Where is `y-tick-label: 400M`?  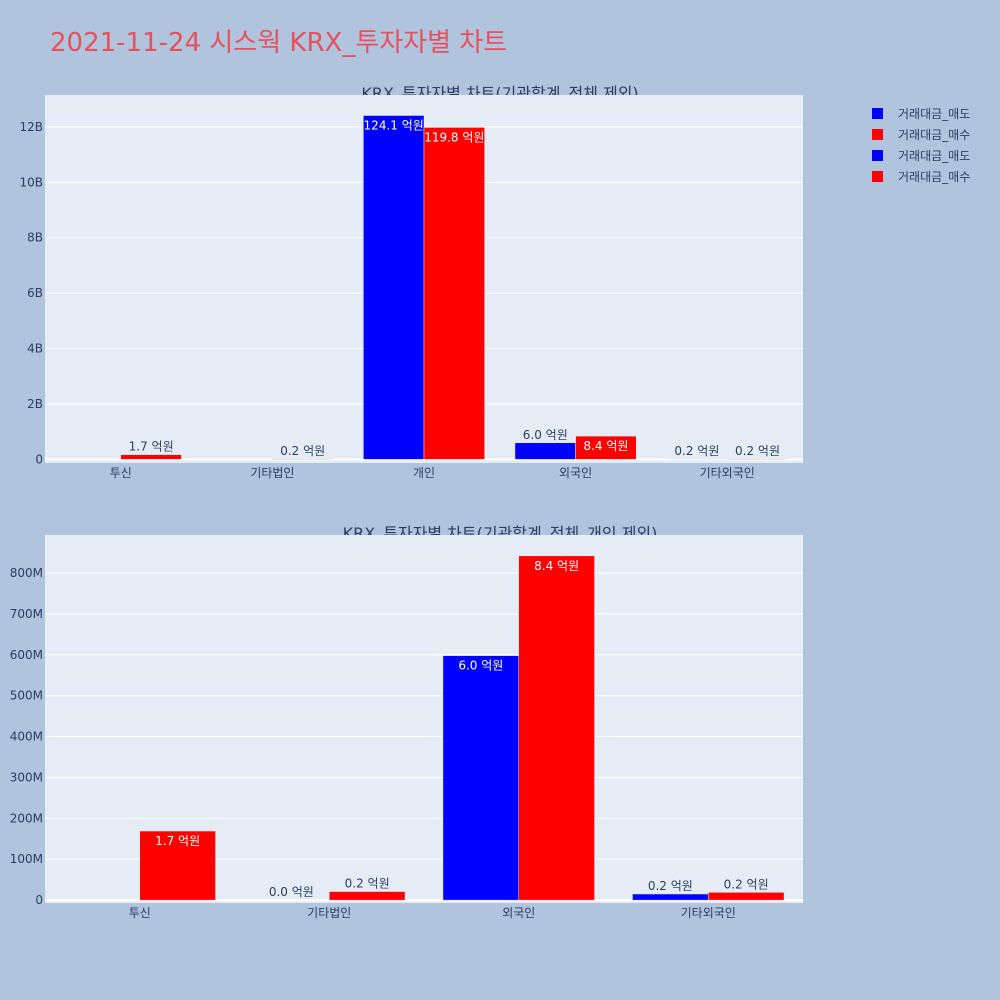 y-tick-label: 400M is located at coordinates (26, 737).